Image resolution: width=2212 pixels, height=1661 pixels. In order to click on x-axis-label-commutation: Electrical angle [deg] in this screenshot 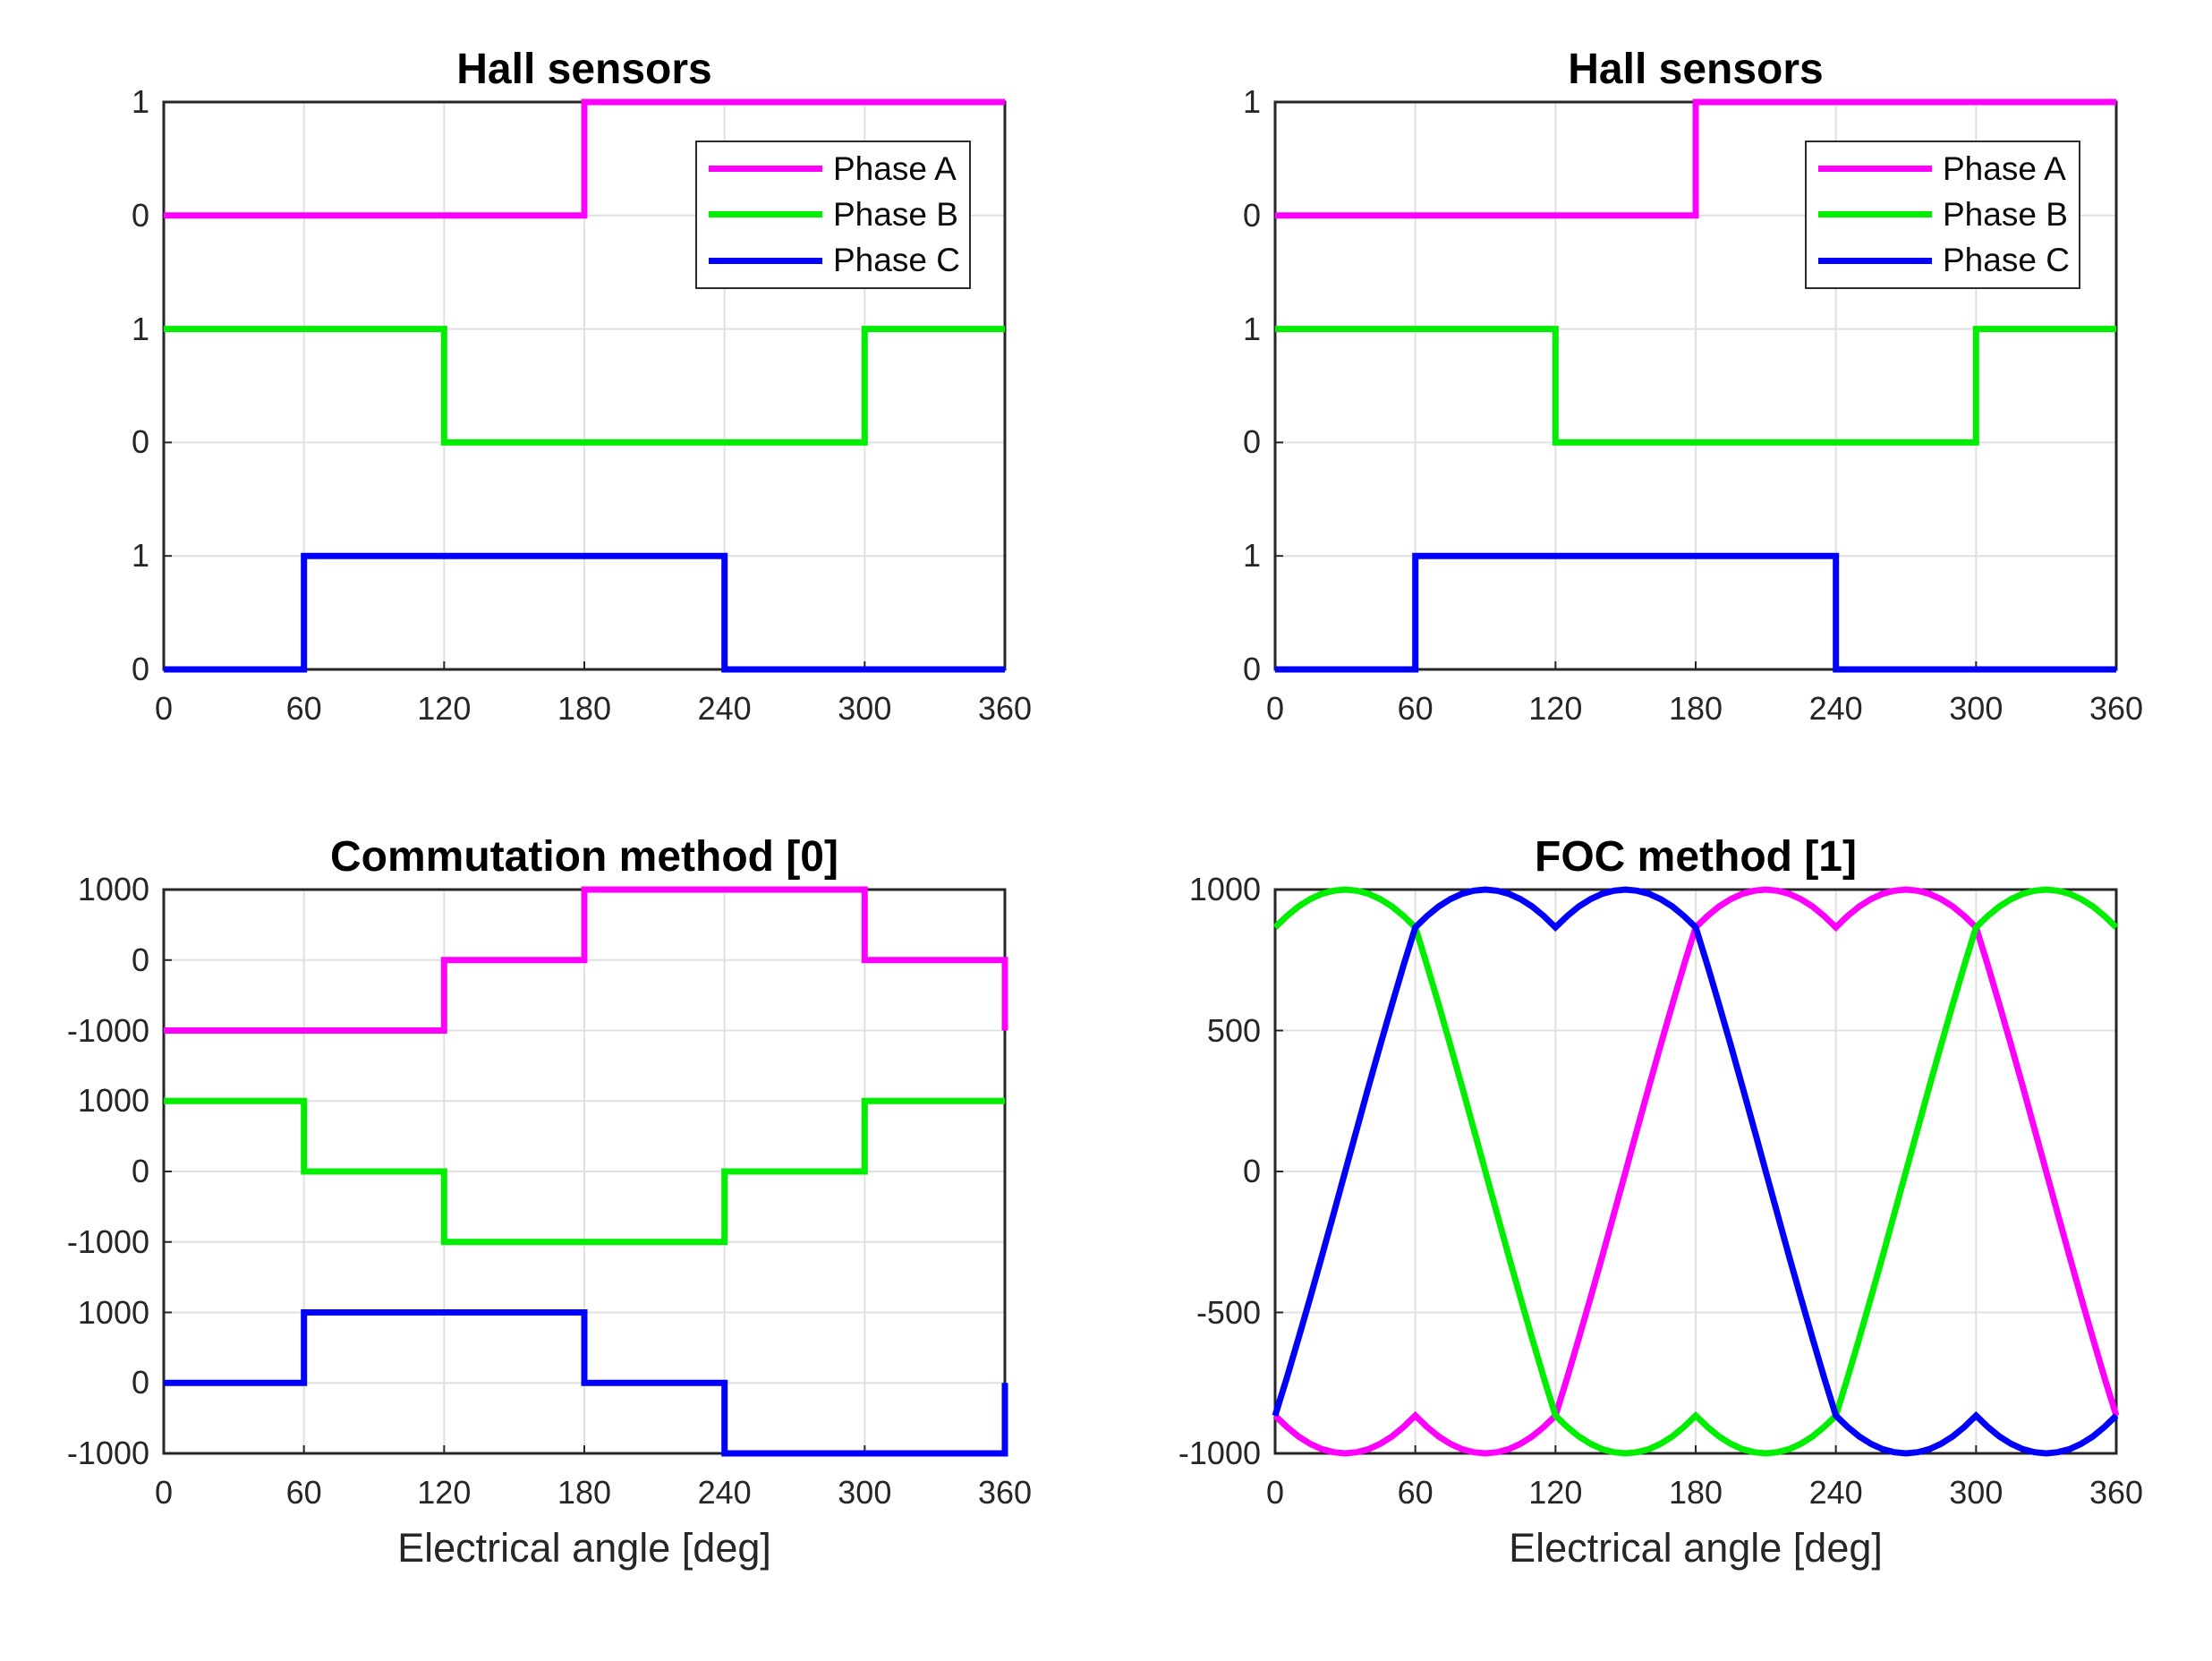, I will do `click(584, 1548)`.